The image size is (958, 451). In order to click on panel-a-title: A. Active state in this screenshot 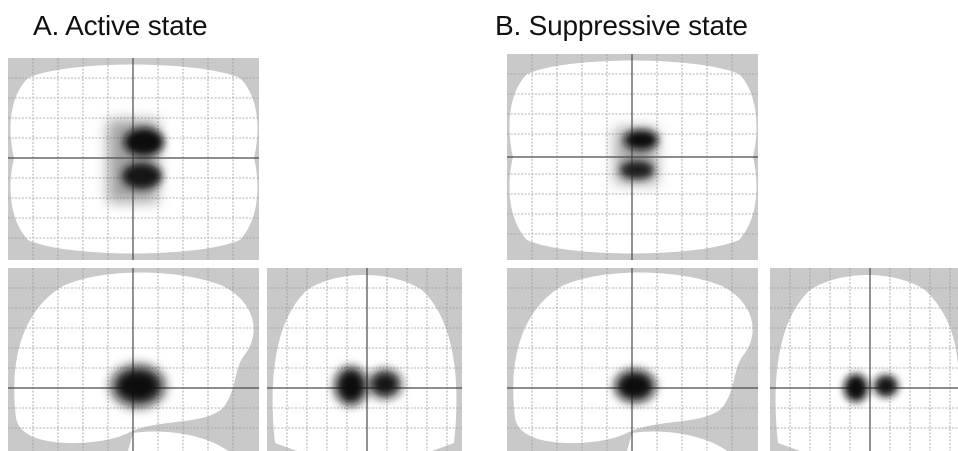, I will do `click(120, 25)`.